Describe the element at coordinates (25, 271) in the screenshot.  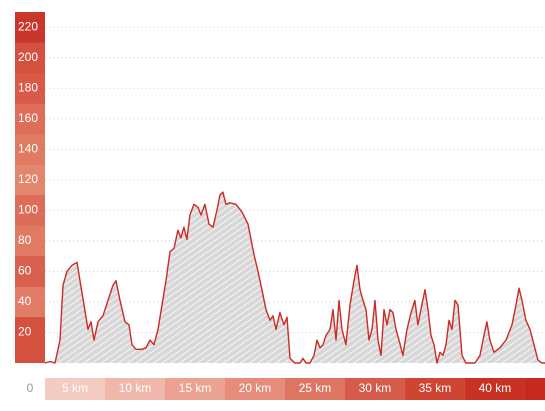
I see `y-tick-label: 60` at that location.